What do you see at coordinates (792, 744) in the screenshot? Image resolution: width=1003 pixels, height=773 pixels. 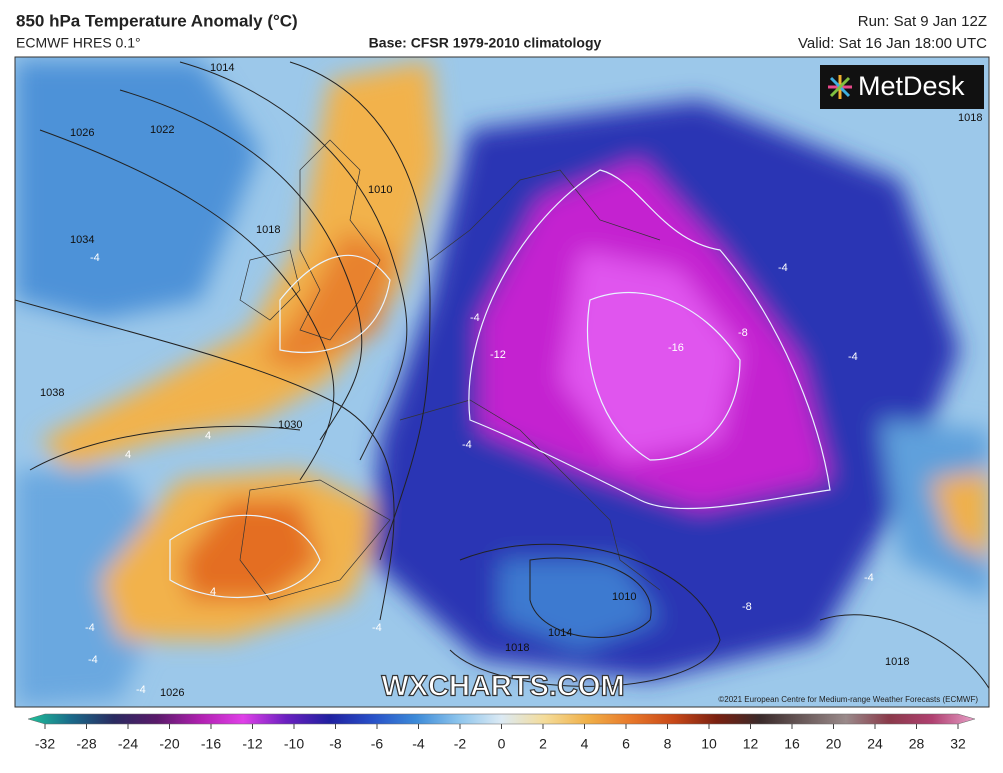 I see `colorbar-tick-label: 16` at bounding box center [792, 744].